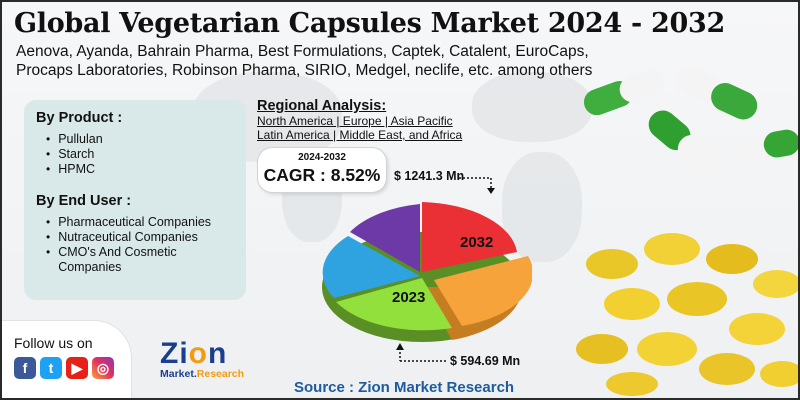 Image resolution: width=800 pixels, height=400 pixels. Describe the element at coordinates (429, 176) in the screenshot. I see `value-2032-label: $ 1241.3 Mn` at that location.